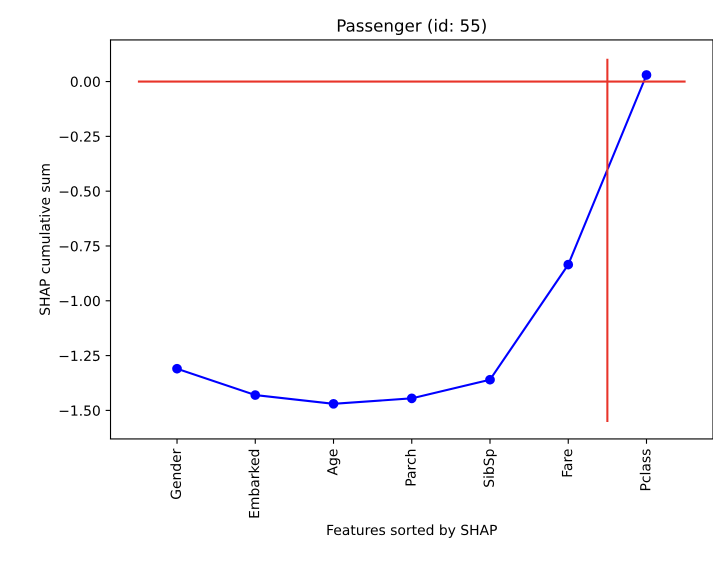  I want to click on x-tick-label: Gender, so click(176, 474).